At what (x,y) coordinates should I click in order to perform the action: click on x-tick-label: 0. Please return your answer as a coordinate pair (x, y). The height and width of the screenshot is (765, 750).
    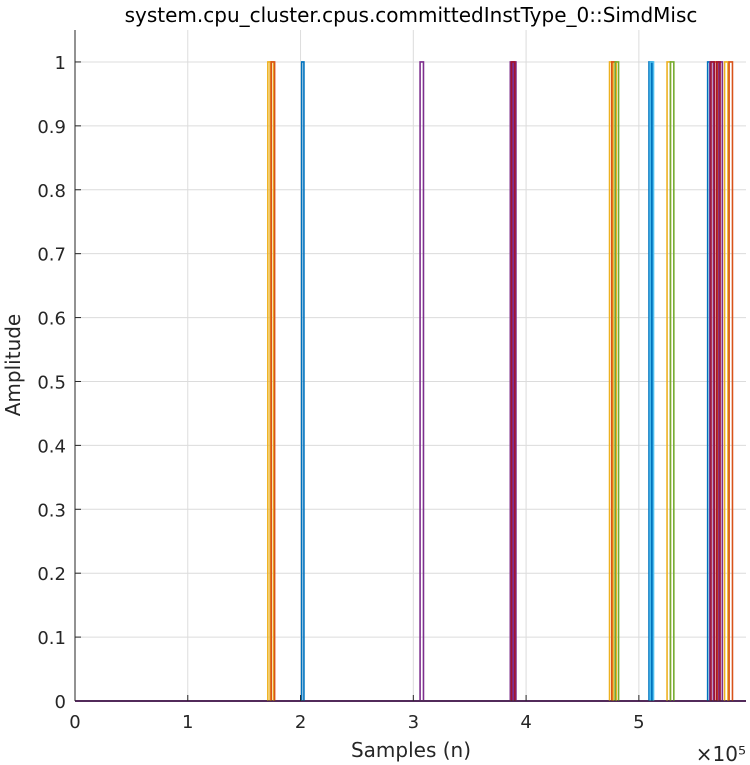
    Looking at the image, I should click on (74, 722).